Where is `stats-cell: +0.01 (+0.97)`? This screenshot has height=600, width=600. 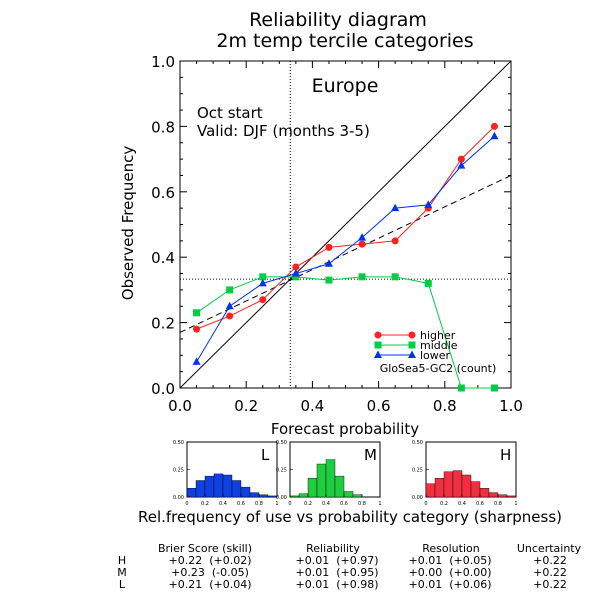 stats-cell: +0.01 (+0.97) is located at coordinates (337, 560).